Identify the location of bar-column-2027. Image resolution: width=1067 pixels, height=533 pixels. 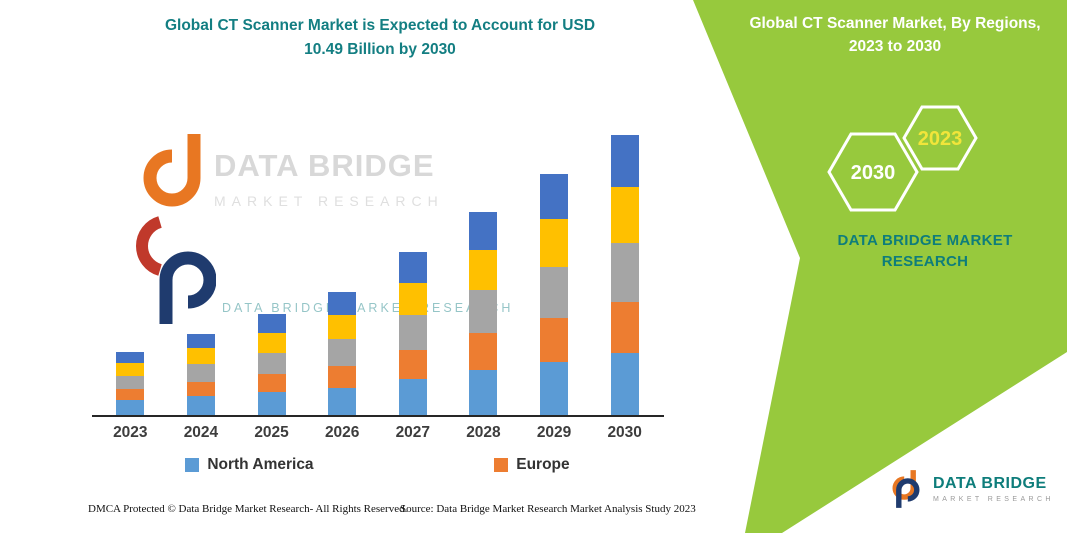
(413, 272).